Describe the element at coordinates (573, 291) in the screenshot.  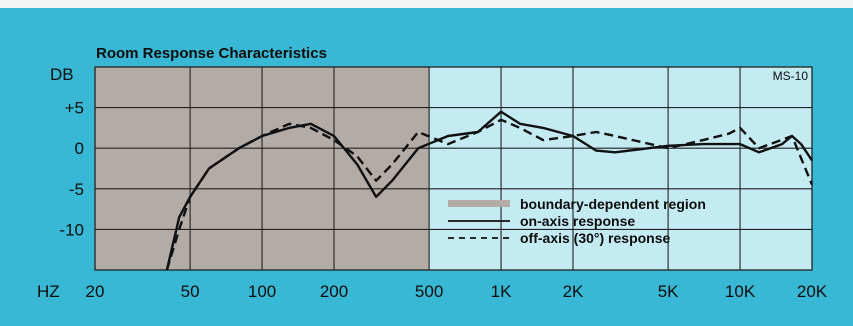
I see `x-tick-label: 2K` at that location.